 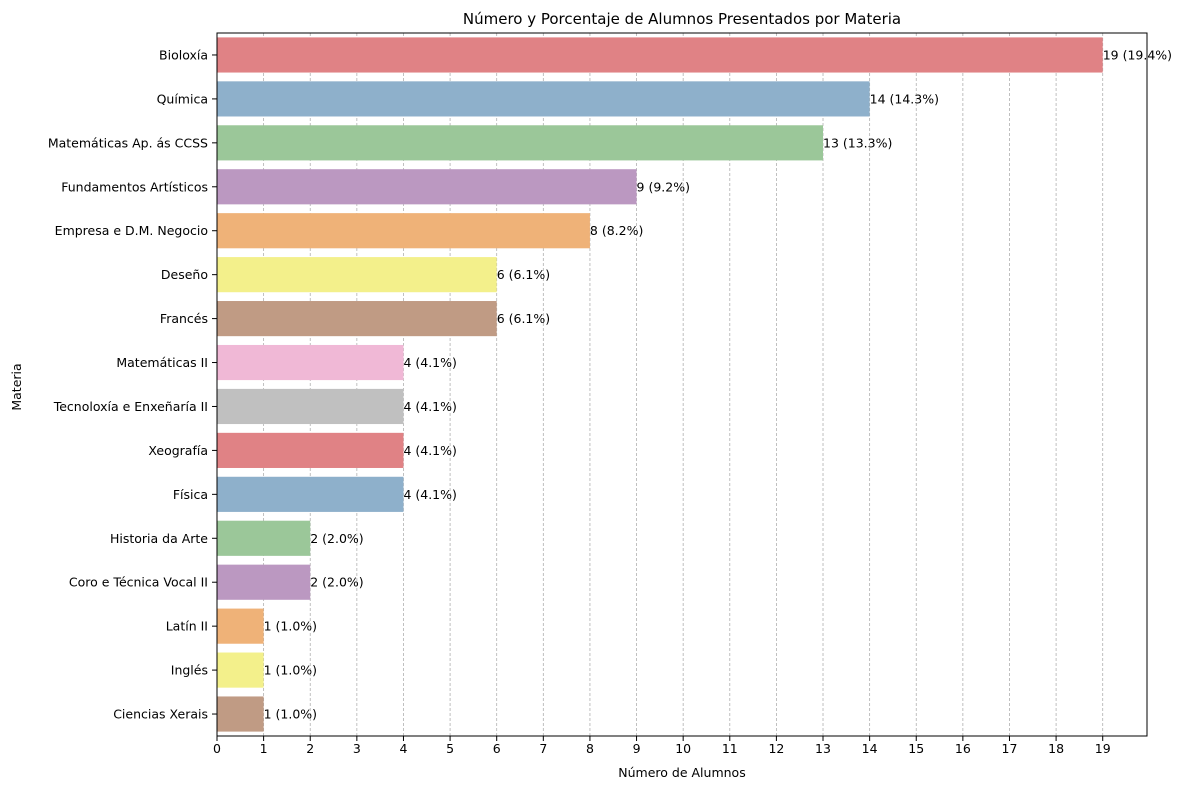 I want to click on x-tick-label: 13, so click(x=823, y=748).